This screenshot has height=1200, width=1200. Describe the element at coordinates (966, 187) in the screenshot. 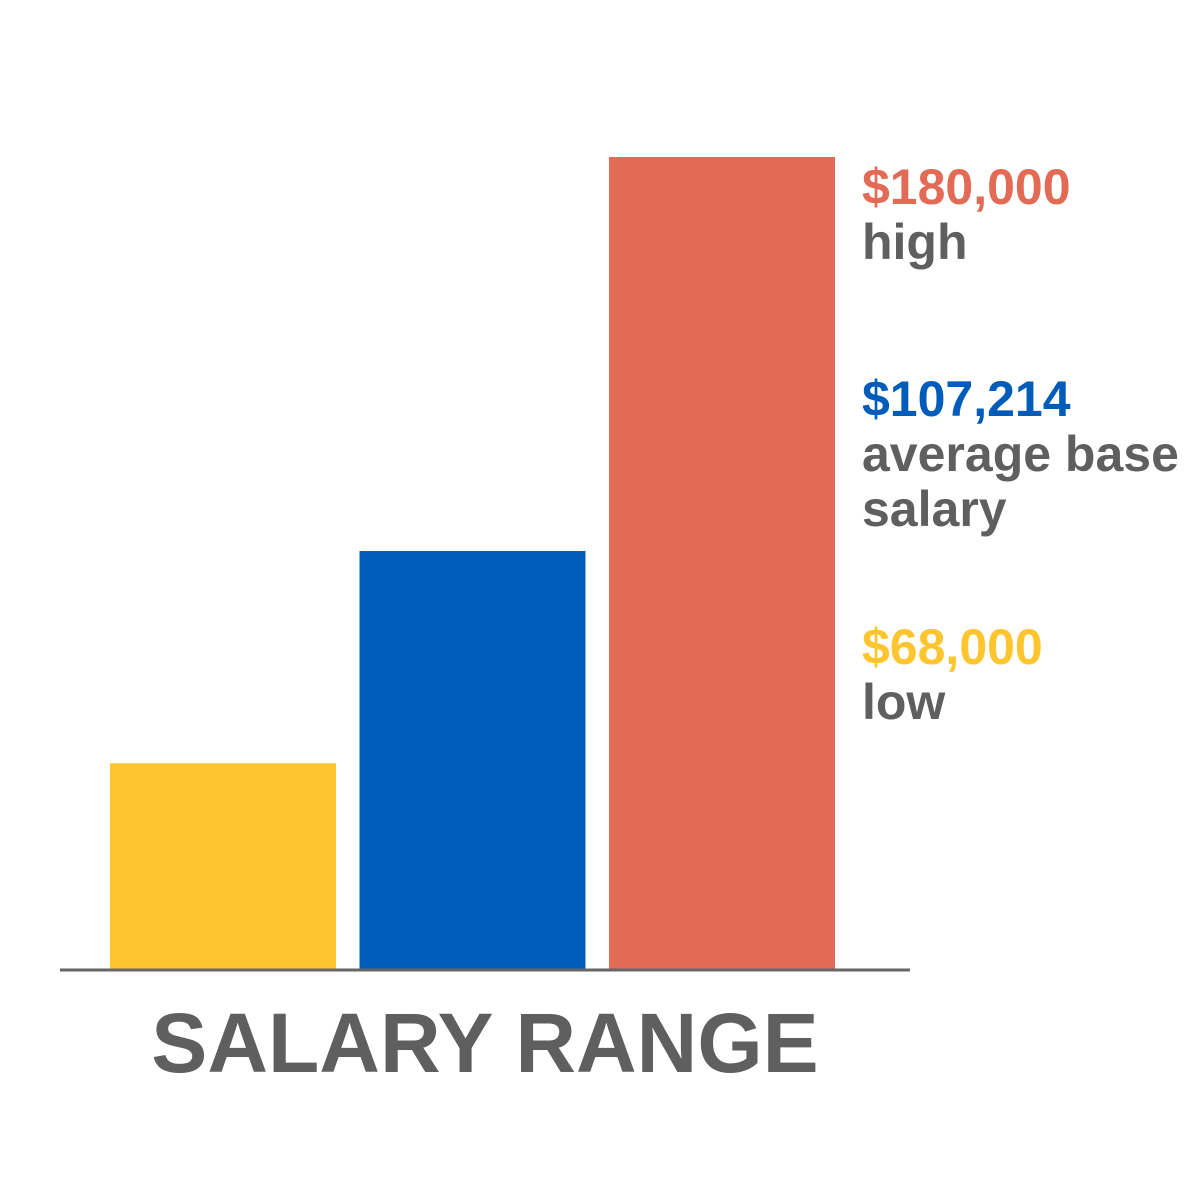

I see `value-label: $180,000` at that location.